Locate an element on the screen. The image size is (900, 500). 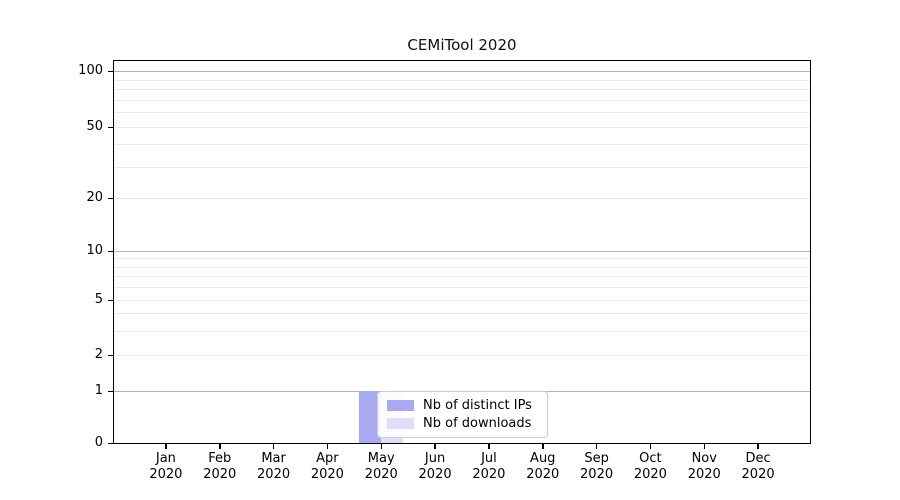
x-tick-label: Jun 2020 is located at coordinates (435, 466).